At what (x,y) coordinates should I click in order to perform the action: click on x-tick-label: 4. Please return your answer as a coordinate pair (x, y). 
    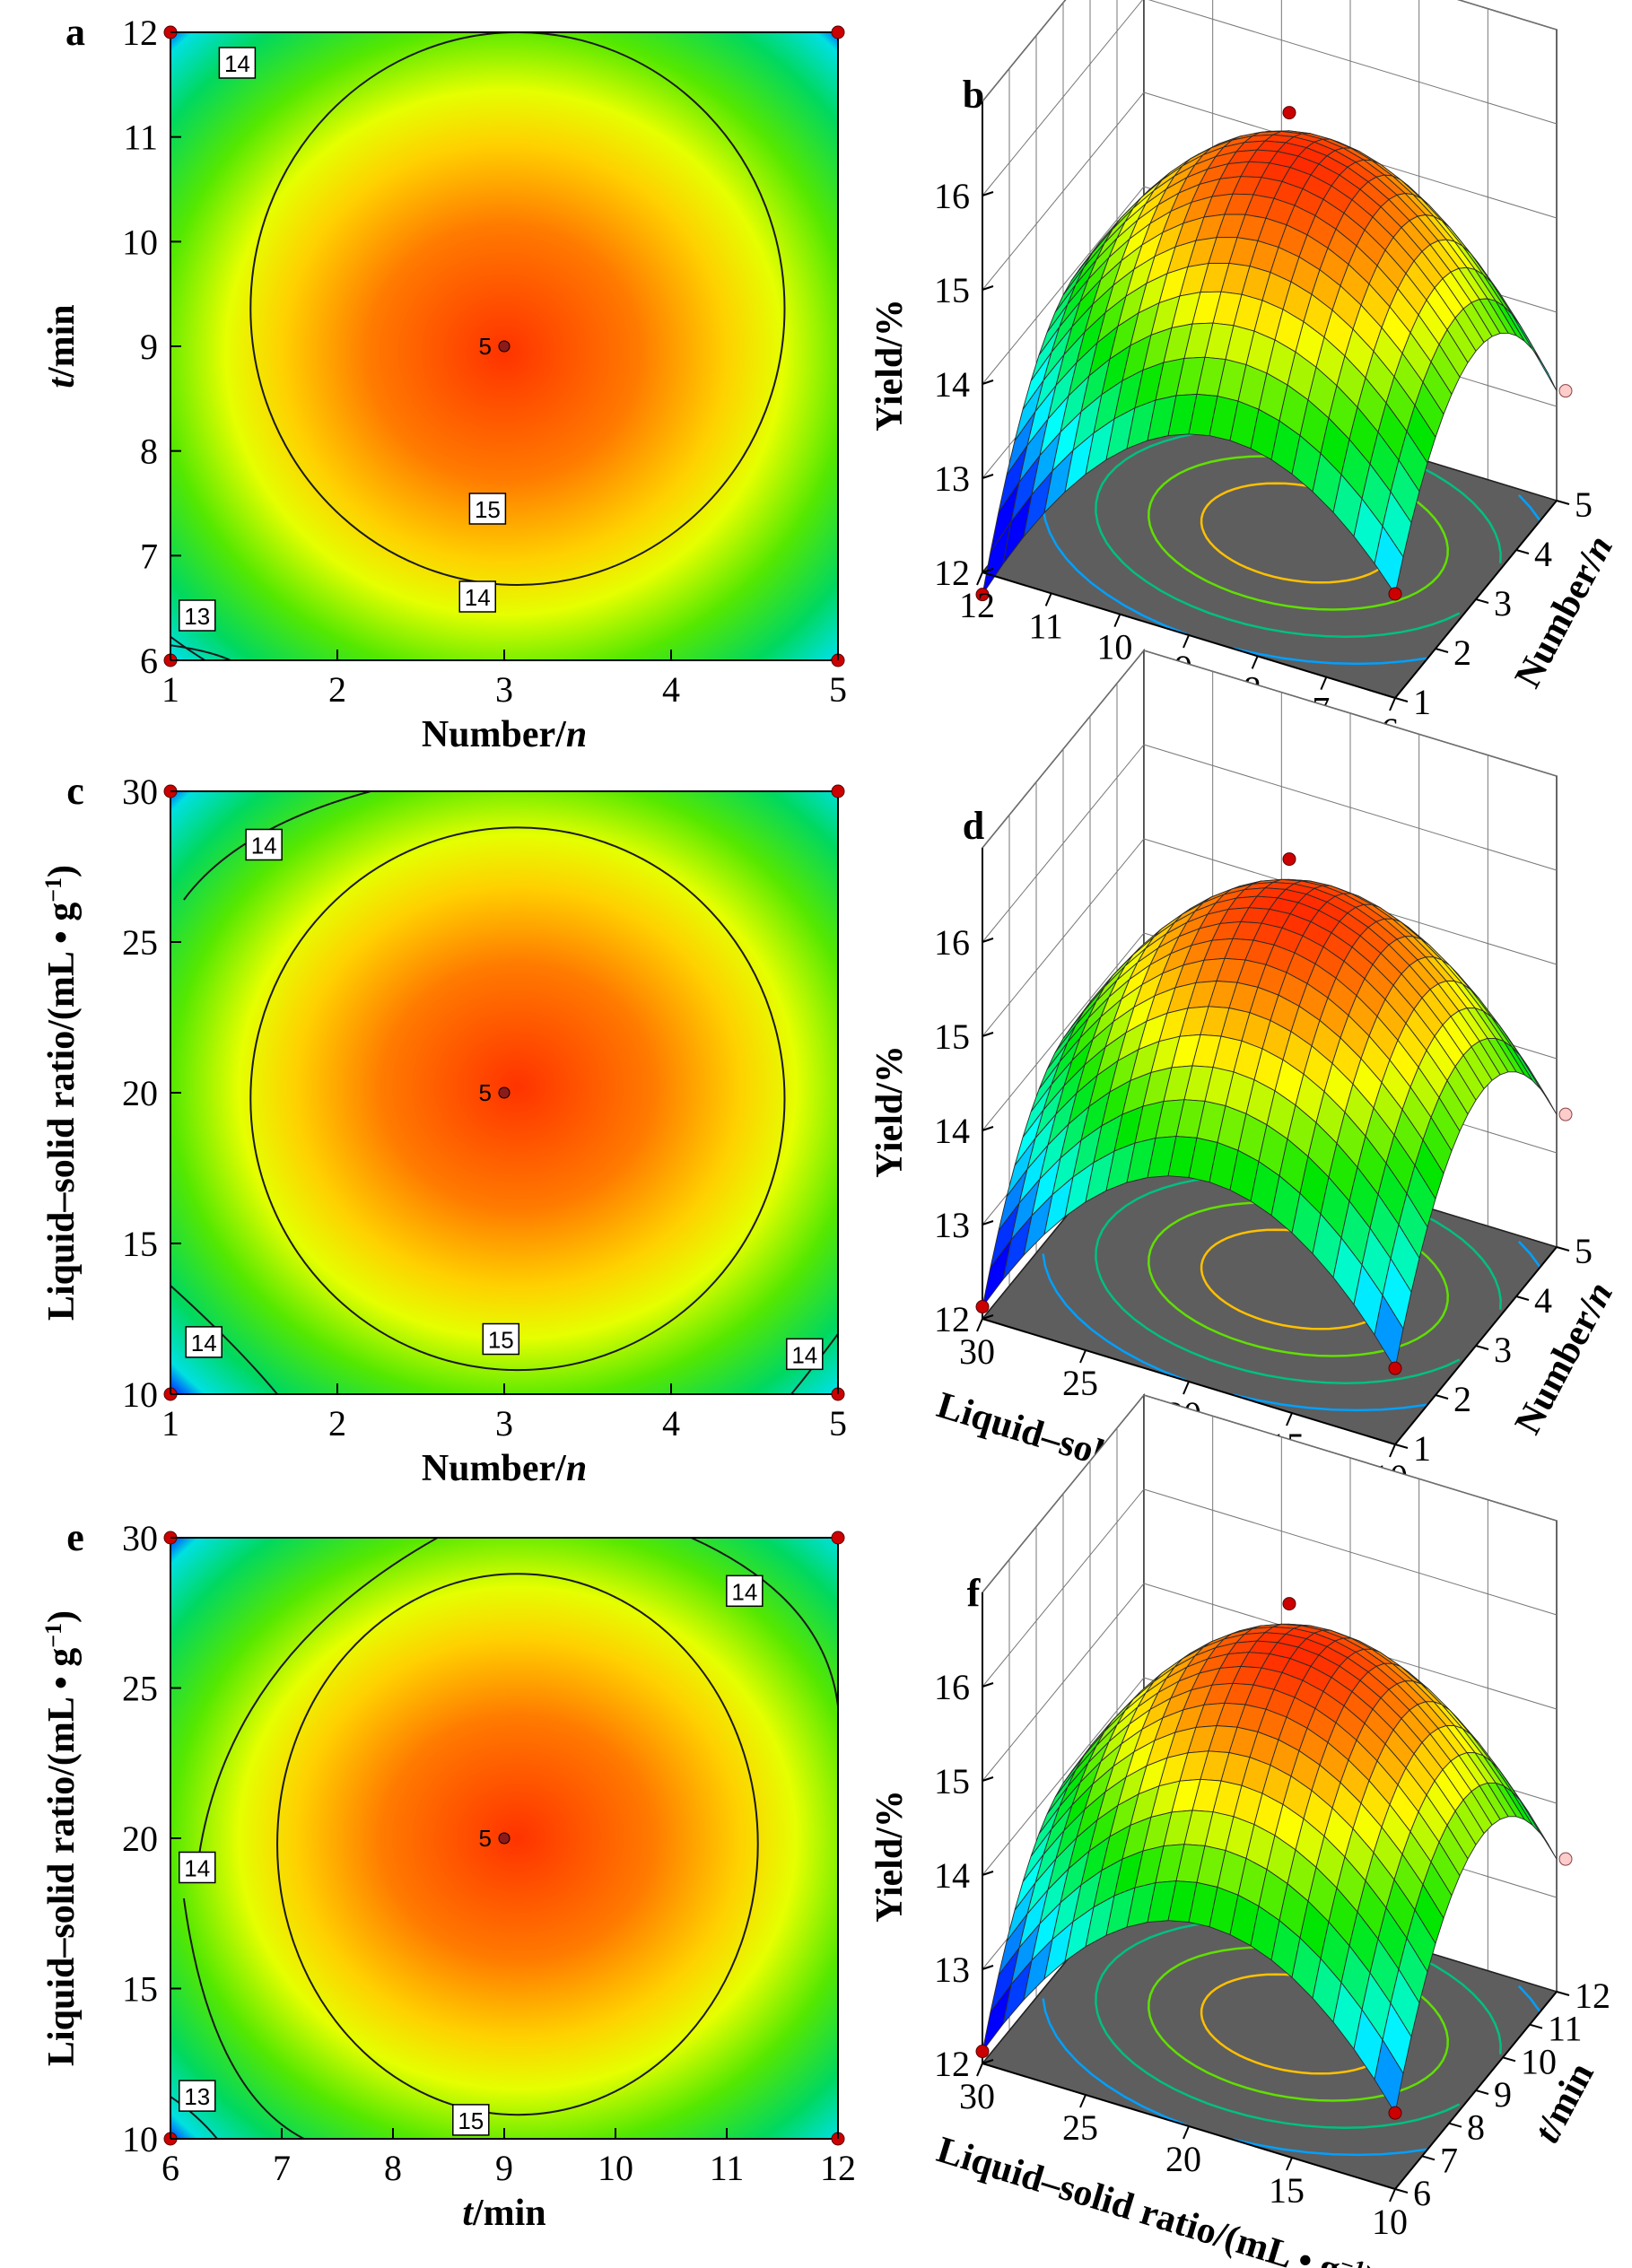
    Looking at the image, I should click on (671, 689).